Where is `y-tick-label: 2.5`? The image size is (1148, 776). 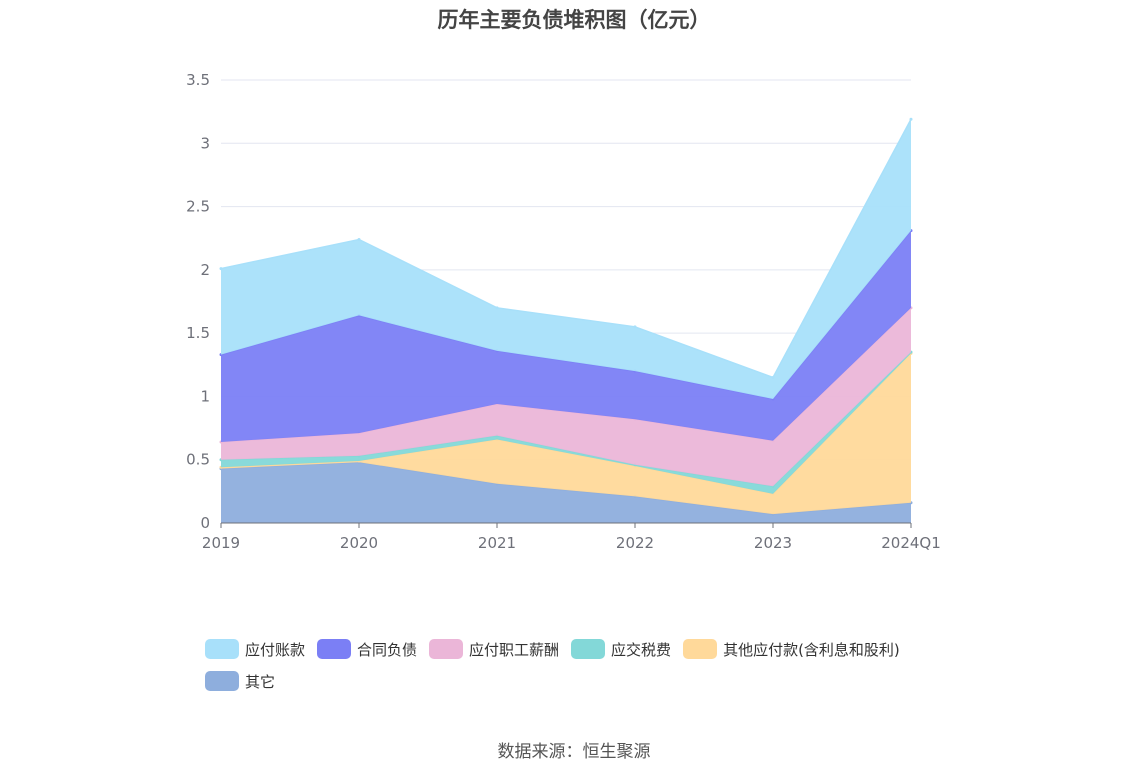
y-tick-label: 2.5 is located at coordinates (198, 207).